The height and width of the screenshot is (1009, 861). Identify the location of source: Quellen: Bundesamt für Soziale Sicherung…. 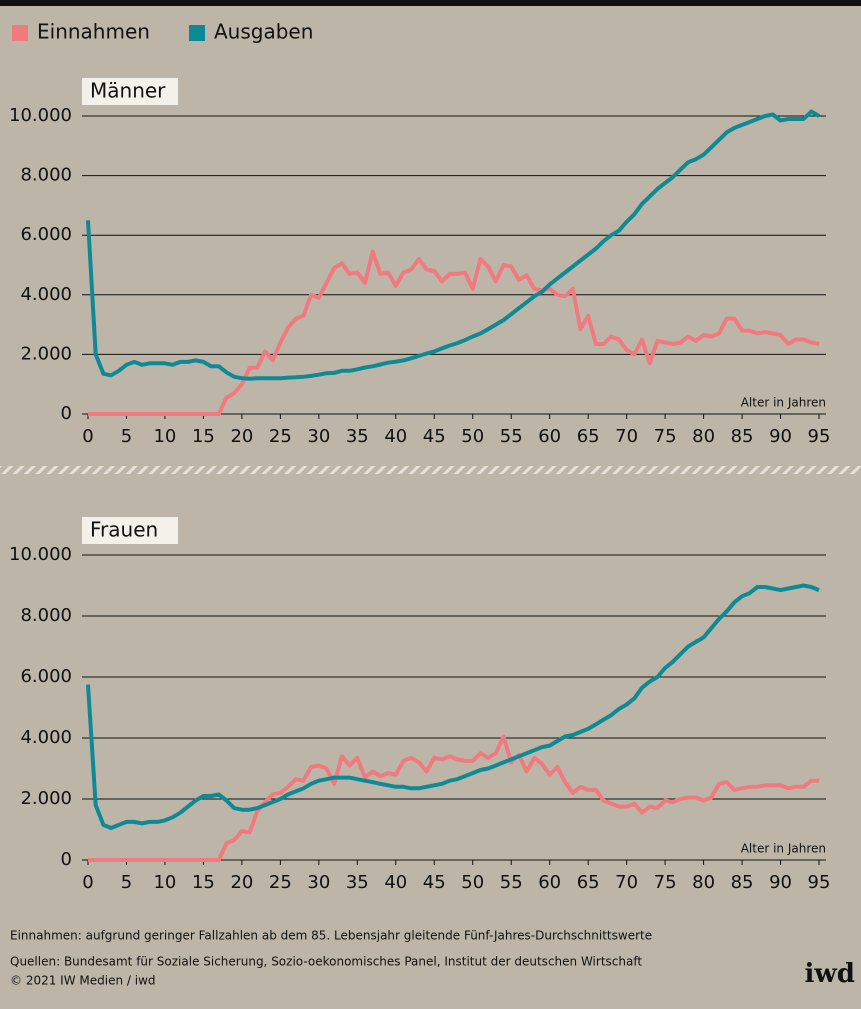
(326, 962).